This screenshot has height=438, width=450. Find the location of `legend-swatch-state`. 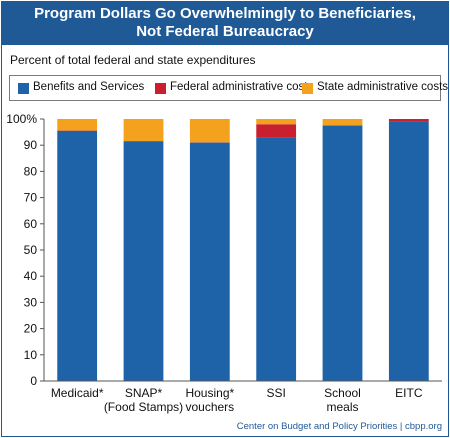

legend-swatch-state is located at coordinates (307, 88).